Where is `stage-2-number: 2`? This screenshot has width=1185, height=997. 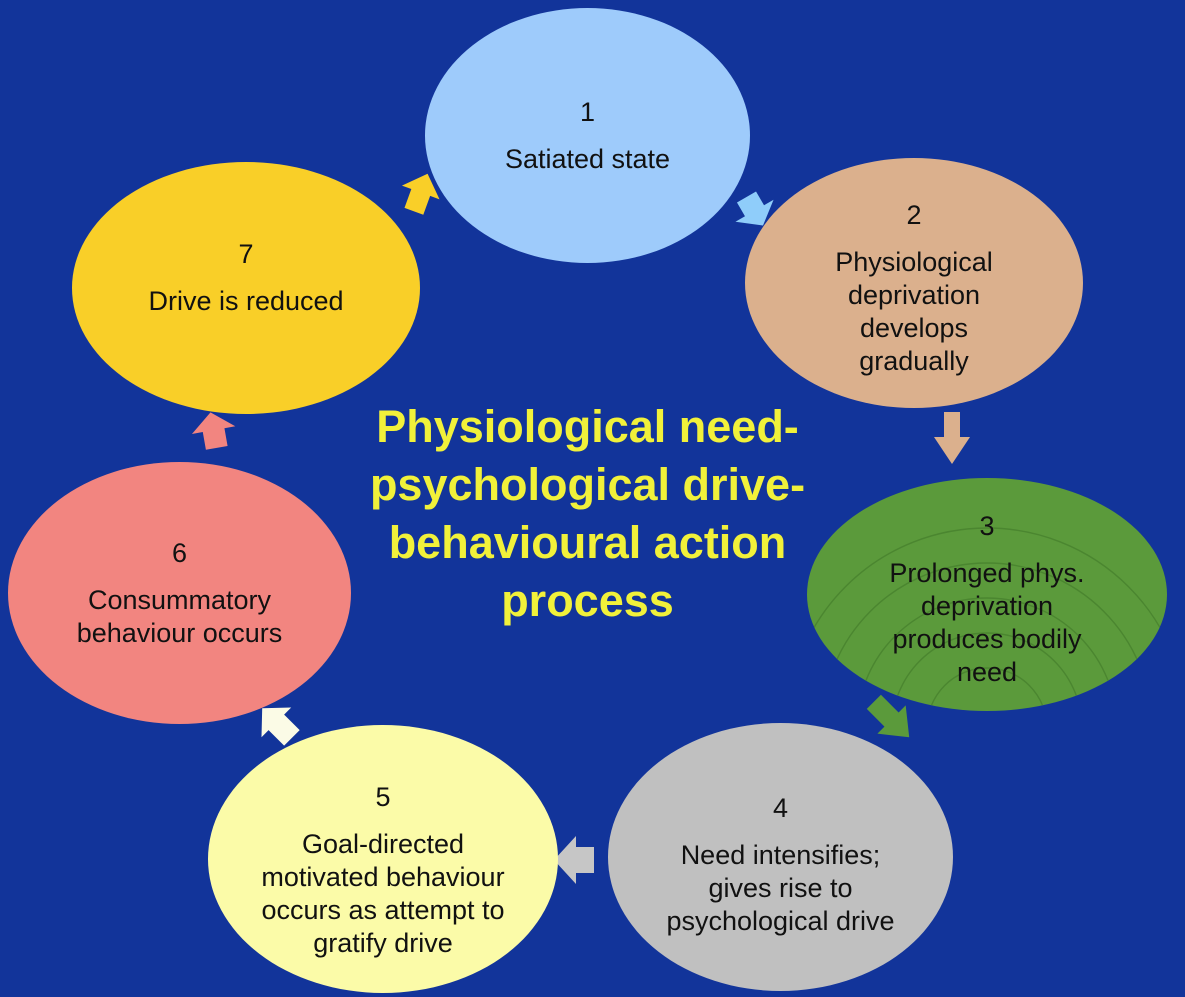
stage-2-number: 2 is located at coordinates (914, 214).